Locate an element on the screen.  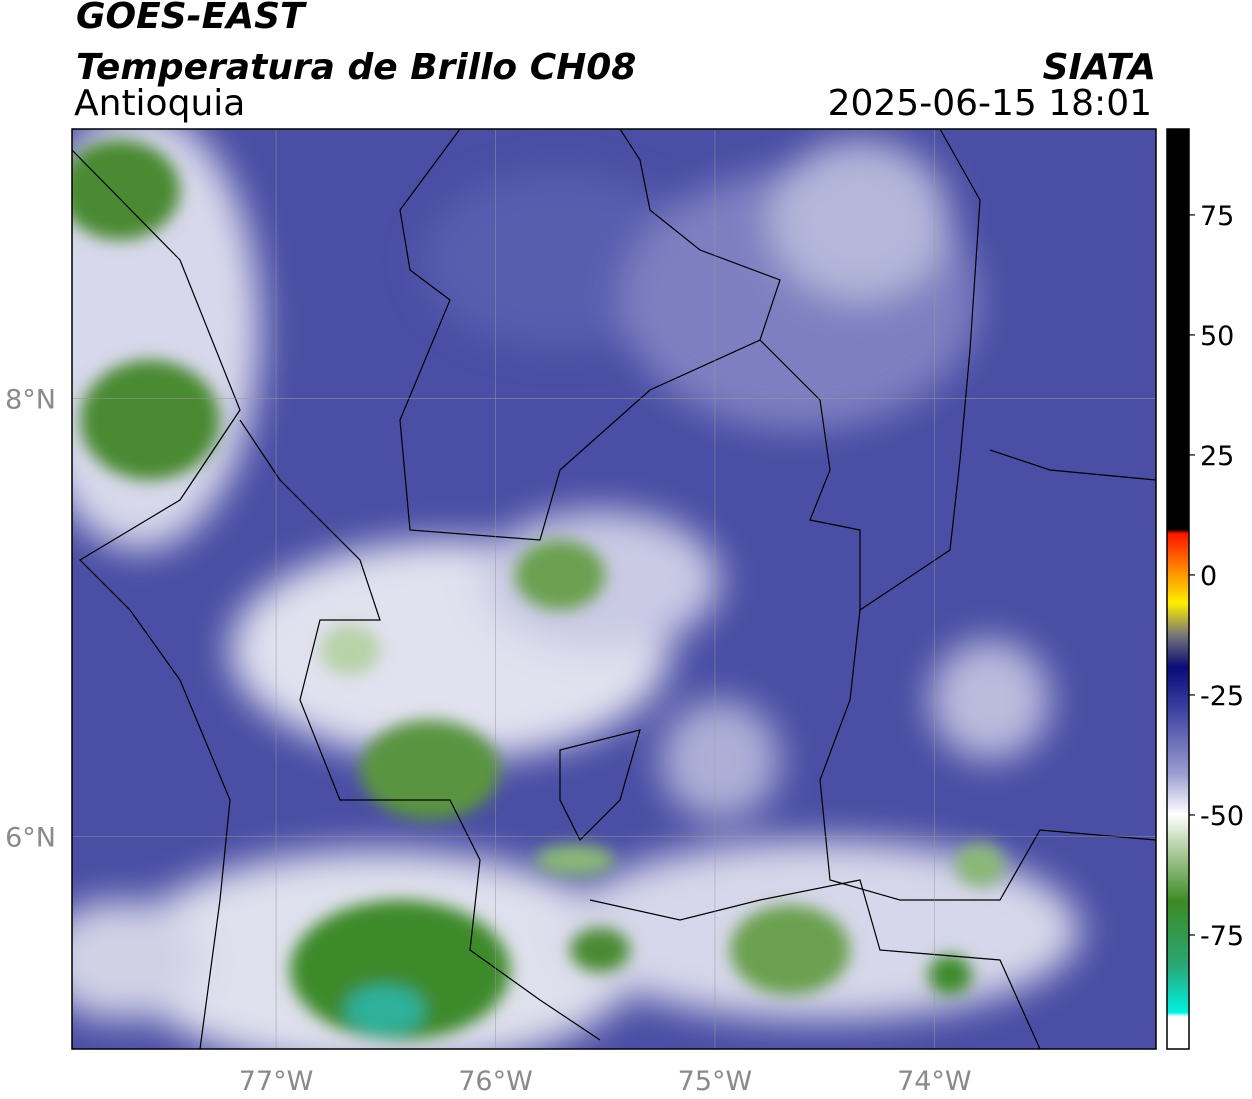
colorbar-tick-label: -50 is located at coordinates (1222, 816).